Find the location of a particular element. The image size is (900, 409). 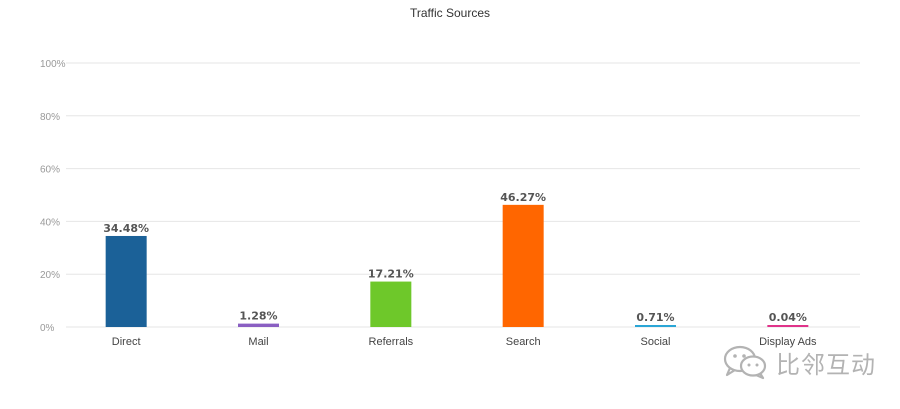

data-label: 34.48% is located at coordinates (126, 228).